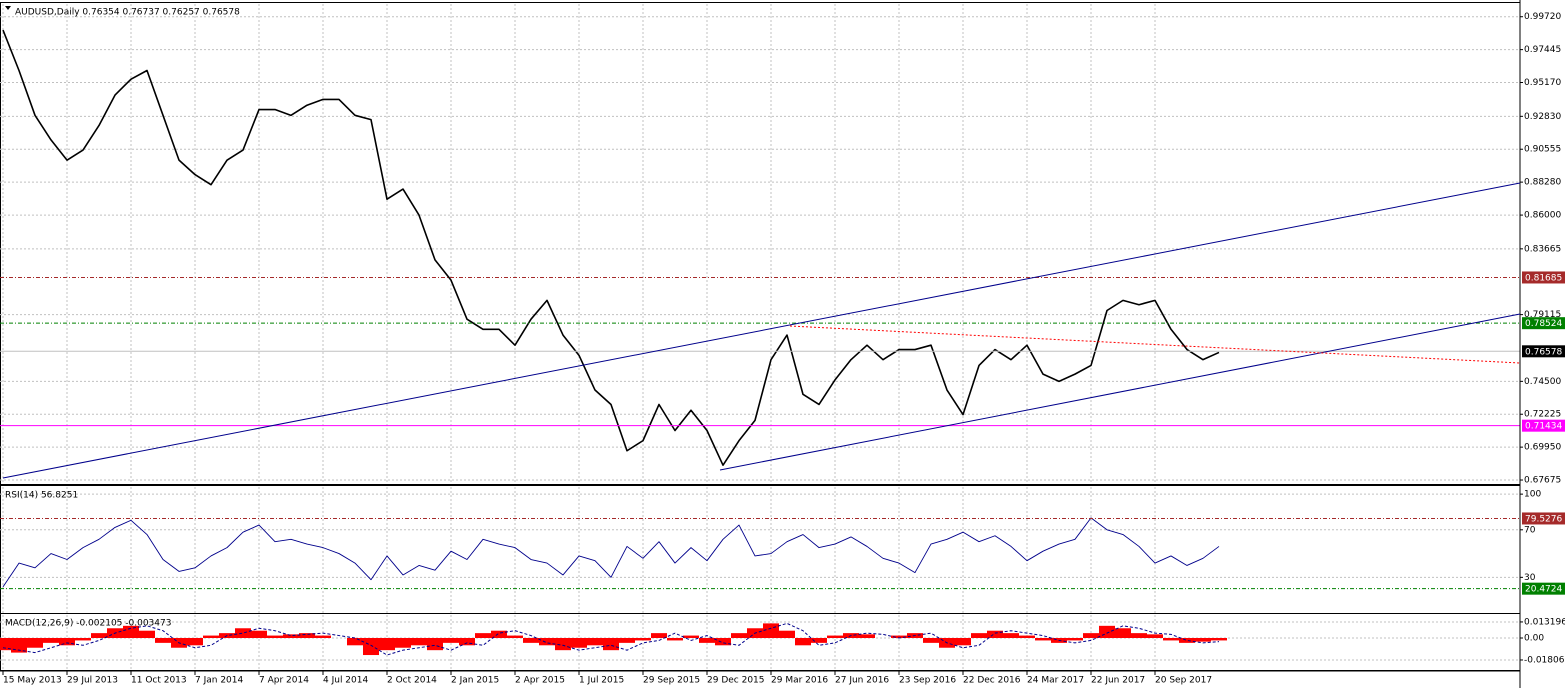 The width and height of the screenshot is (1565, 688). What do you see at coordinates (1534, 638) in the screenshot?
I see `y-tick-label: 0.00` at bounding box center [1534, 638].